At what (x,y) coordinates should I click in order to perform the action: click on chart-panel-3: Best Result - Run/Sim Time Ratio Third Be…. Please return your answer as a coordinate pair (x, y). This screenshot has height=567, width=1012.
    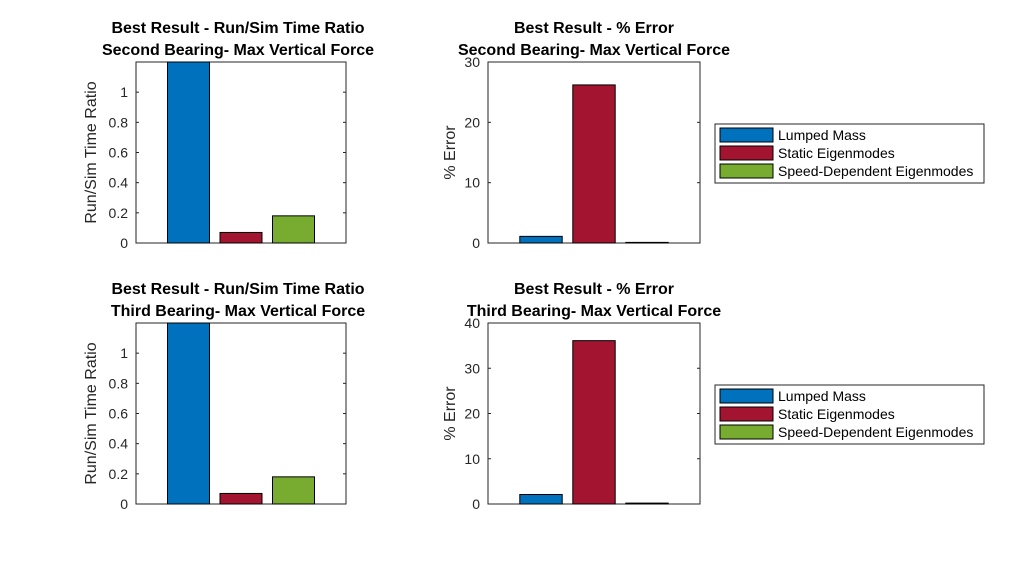
    Looking at the image, I should click on (224, 396).